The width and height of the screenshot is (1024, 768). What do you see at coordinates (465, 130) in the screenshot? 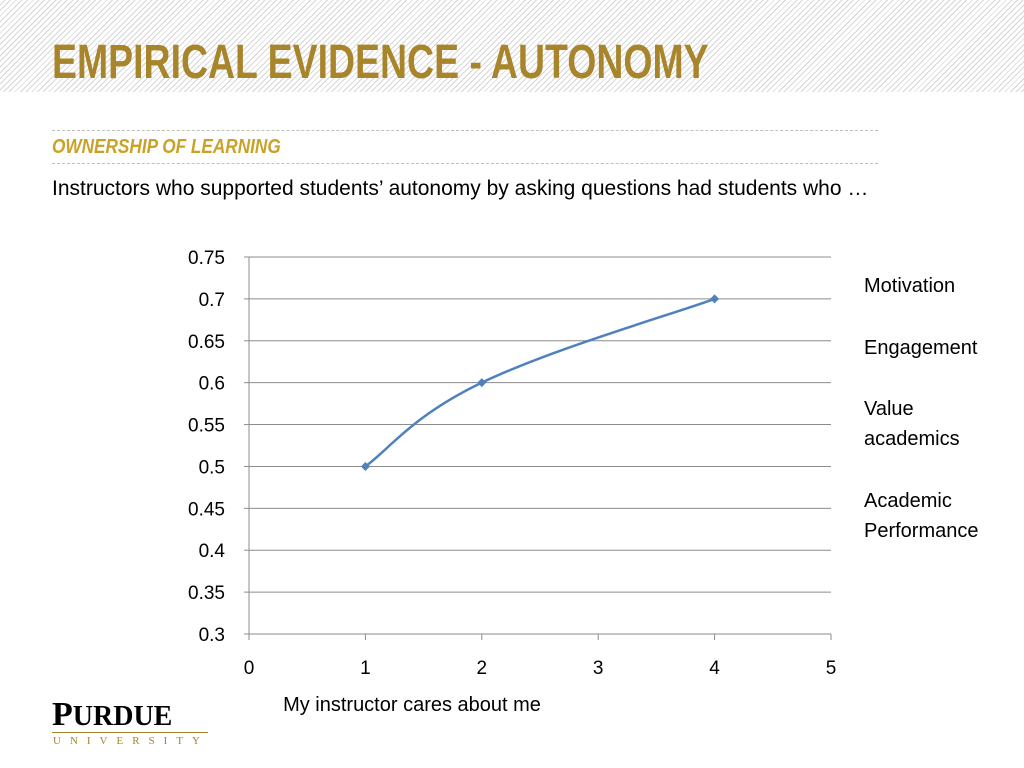
I see `subtitle-top-rule` at bounding box center [465, 130].